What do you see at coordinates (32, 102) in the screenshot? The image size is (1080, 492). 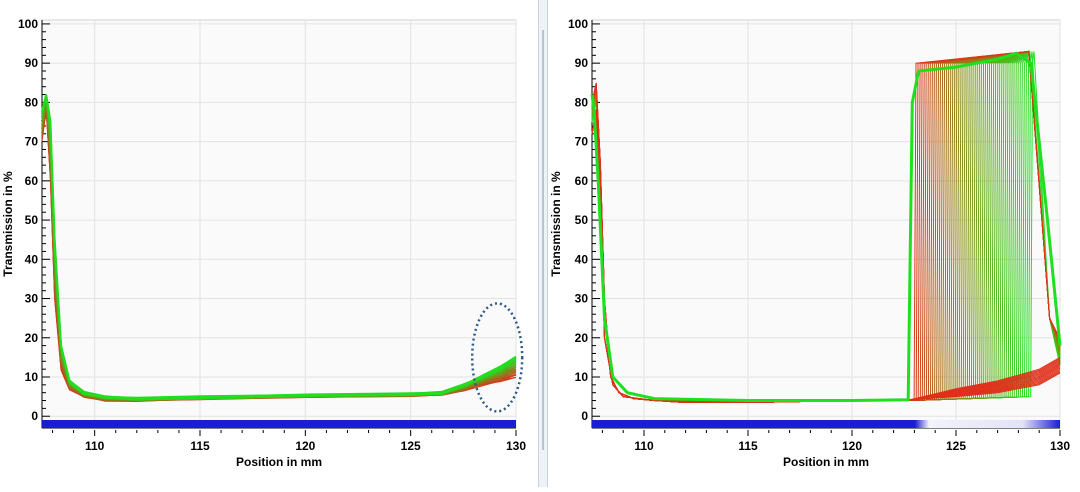 I see `left-y-tick-label: 80` at bounding box center [32, 102].